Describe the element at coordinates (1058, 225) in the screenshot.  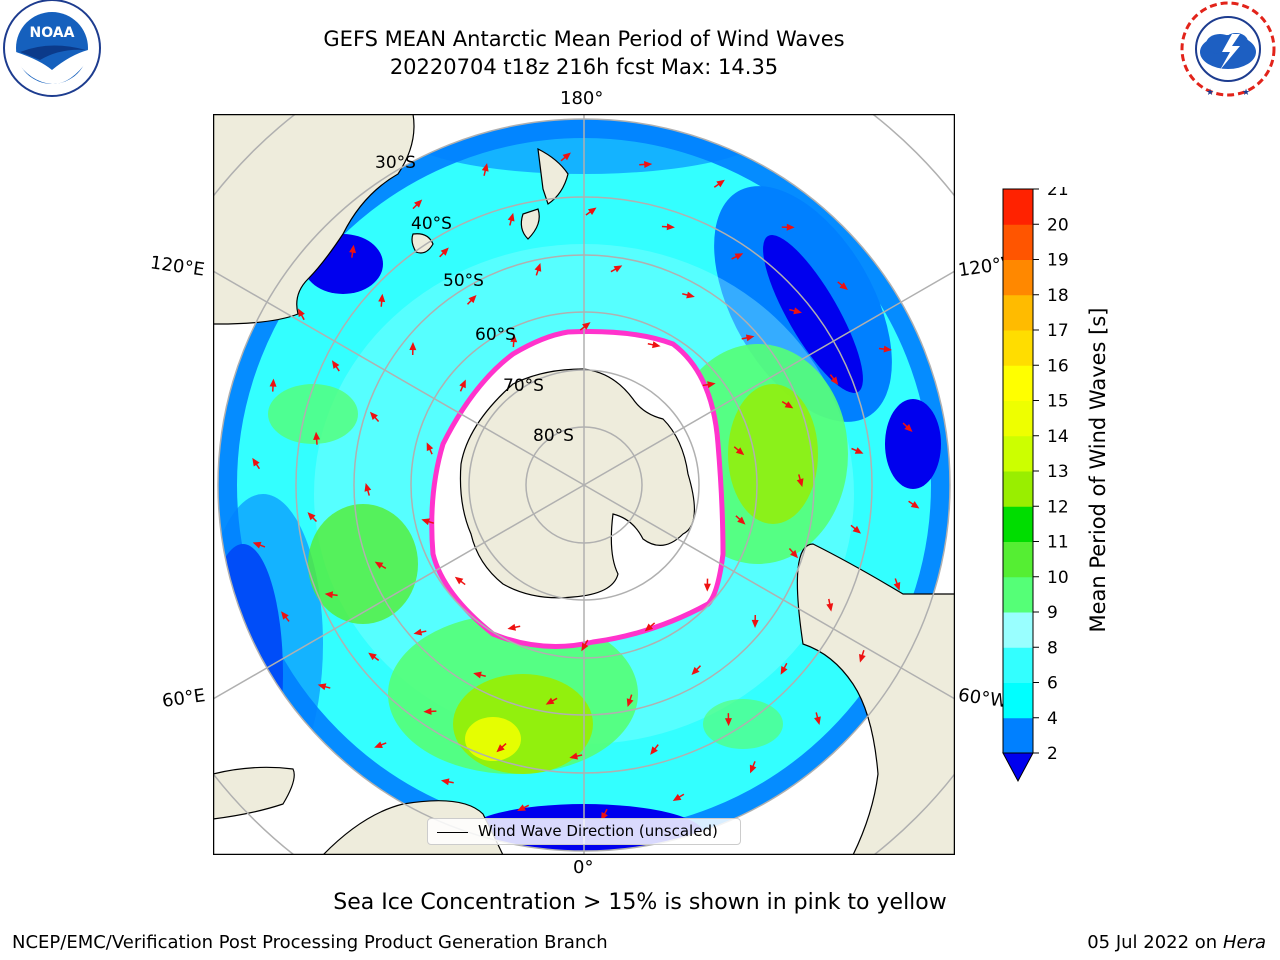
I see `colorbar-tick-label: 20` at that location.